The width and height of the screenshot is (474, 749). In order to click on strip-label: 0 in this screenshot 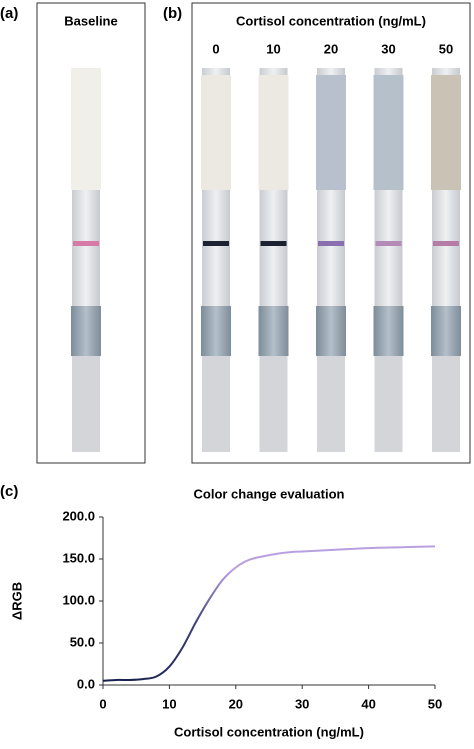, I will do `click(215, 48)`.